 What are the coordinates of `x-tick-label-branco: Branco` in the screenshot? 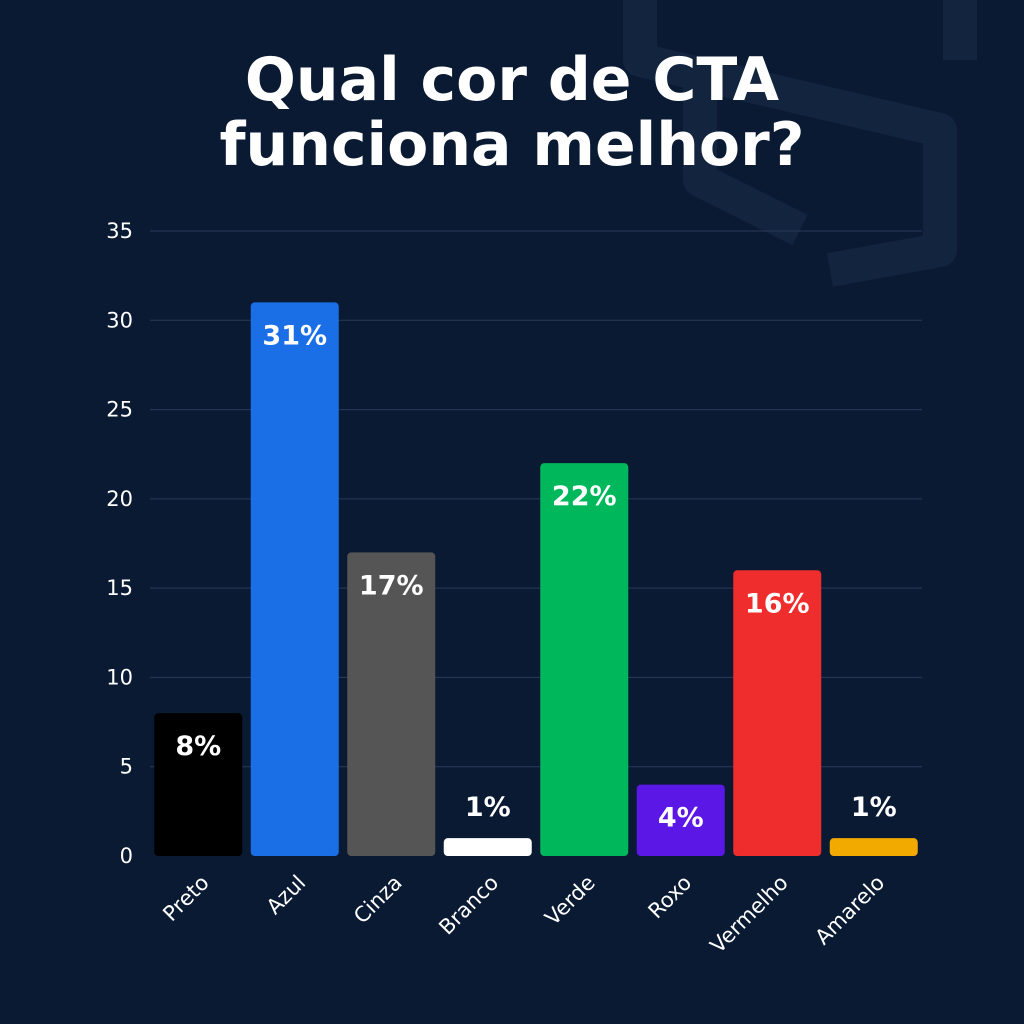 It's located at (468, 905).